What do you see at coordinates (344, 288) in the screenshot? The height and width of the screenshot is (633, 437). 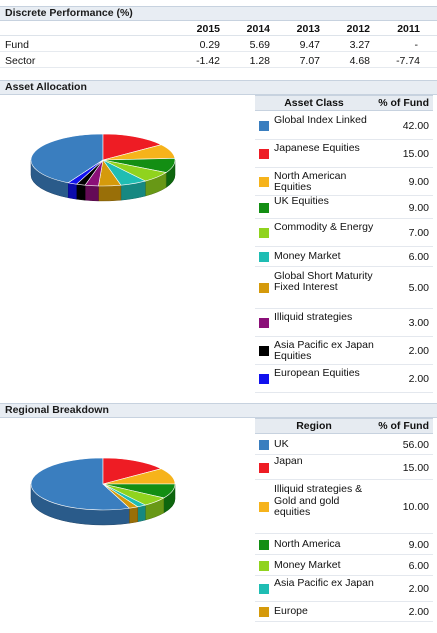 I see `legend-row: Global Short Maturity Fixed Interest 5.00` at bounding box center [344, 288].